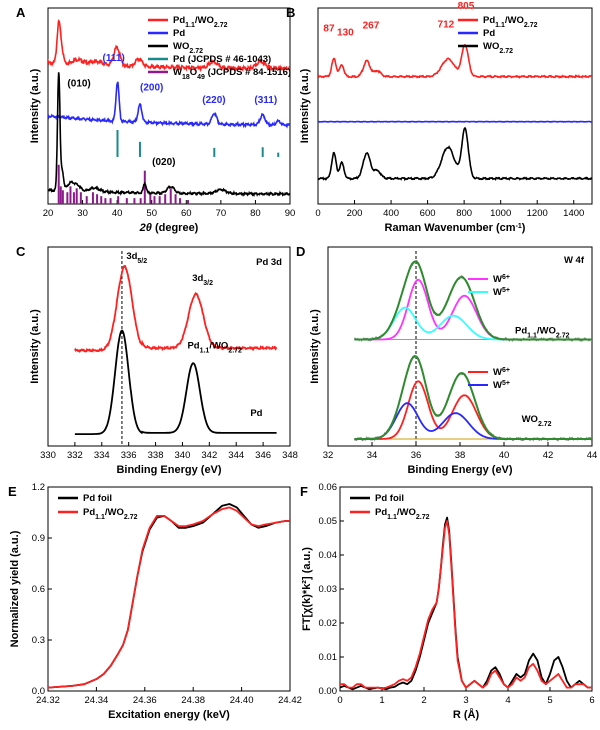 This screenshot has height=730, width=600. Describe the element at coordinates (242, 700) in the screenshot. I see `x-tick-label: 24.40` at that location.